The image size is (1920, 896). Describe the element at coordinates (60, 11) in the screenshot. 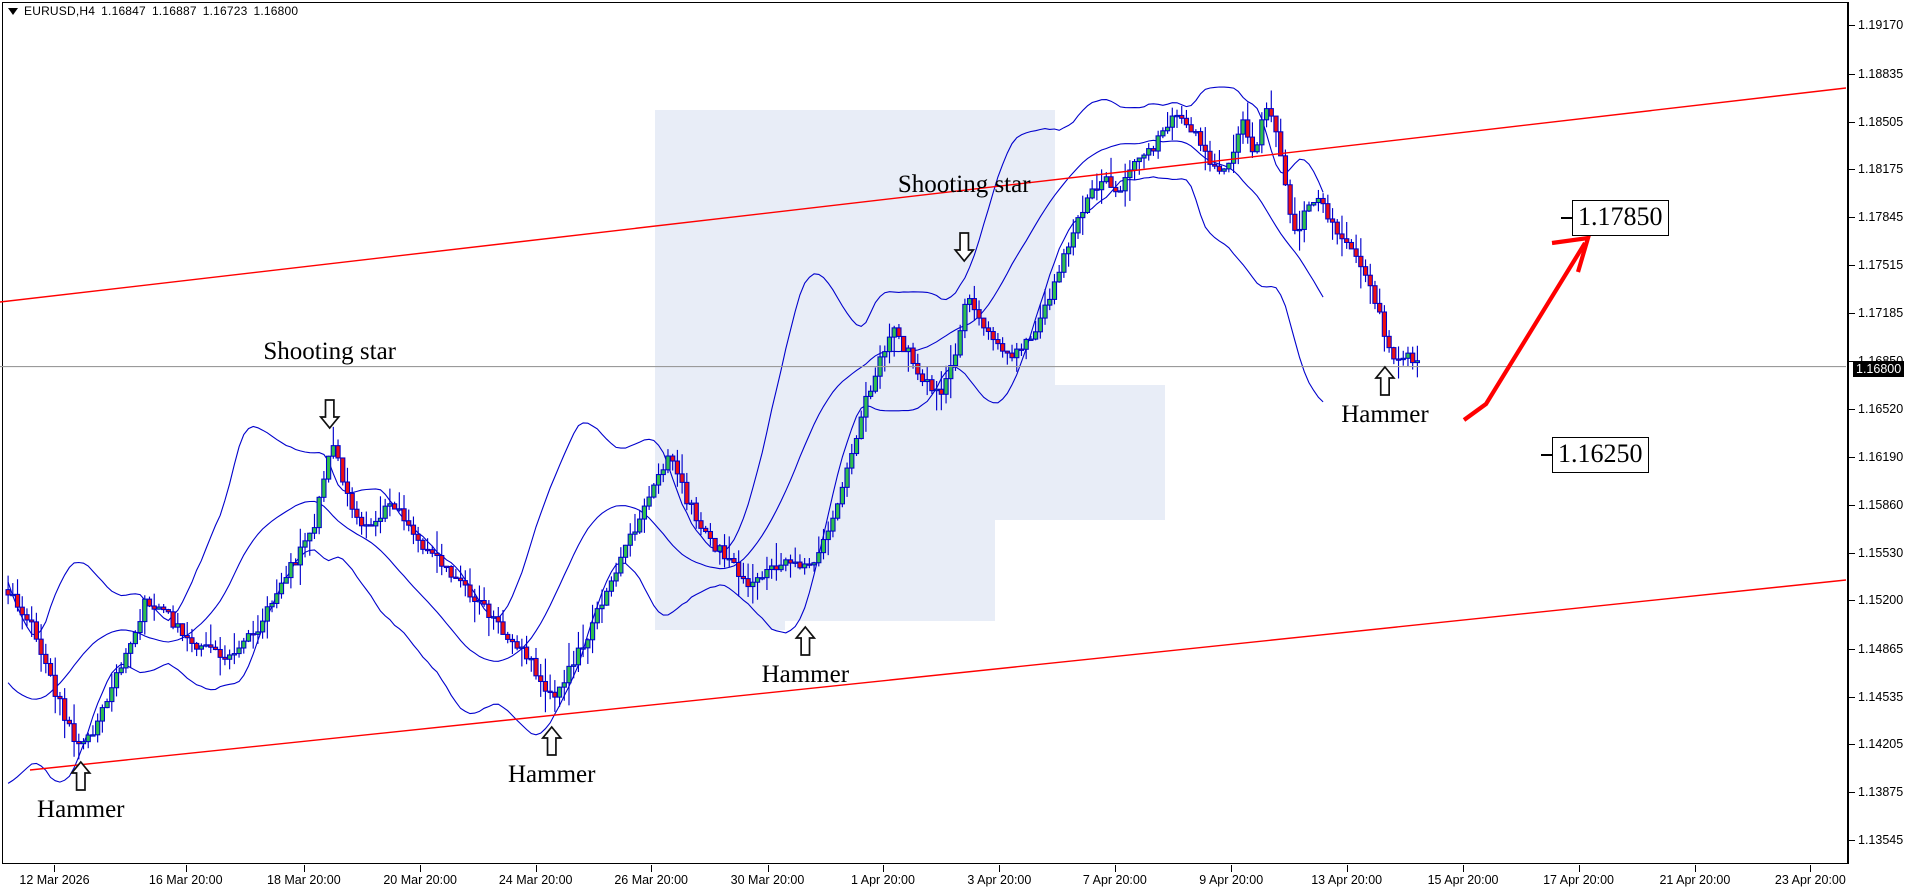

I see `symbol-label: EURUSD,H4` at that location.